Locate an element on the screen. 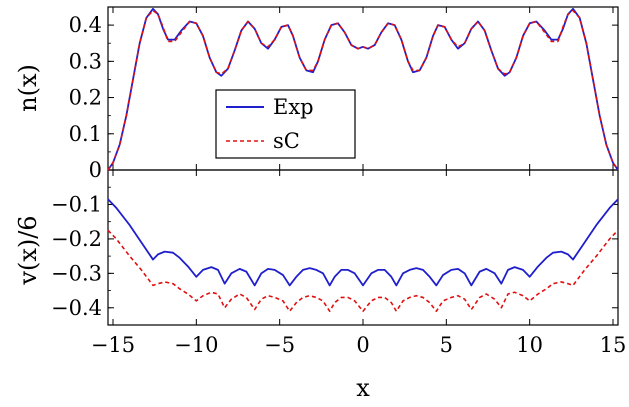 The image size is (629, 407). top-ylabel: n(x) is located at coordinates (28, 88).